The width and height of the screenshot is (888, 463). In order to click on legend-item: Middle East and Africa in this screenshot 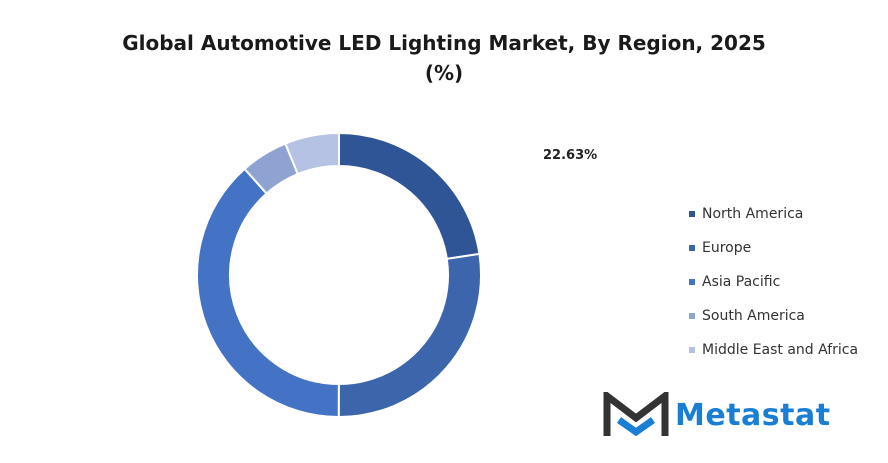, I will do `click(773, 350)`.